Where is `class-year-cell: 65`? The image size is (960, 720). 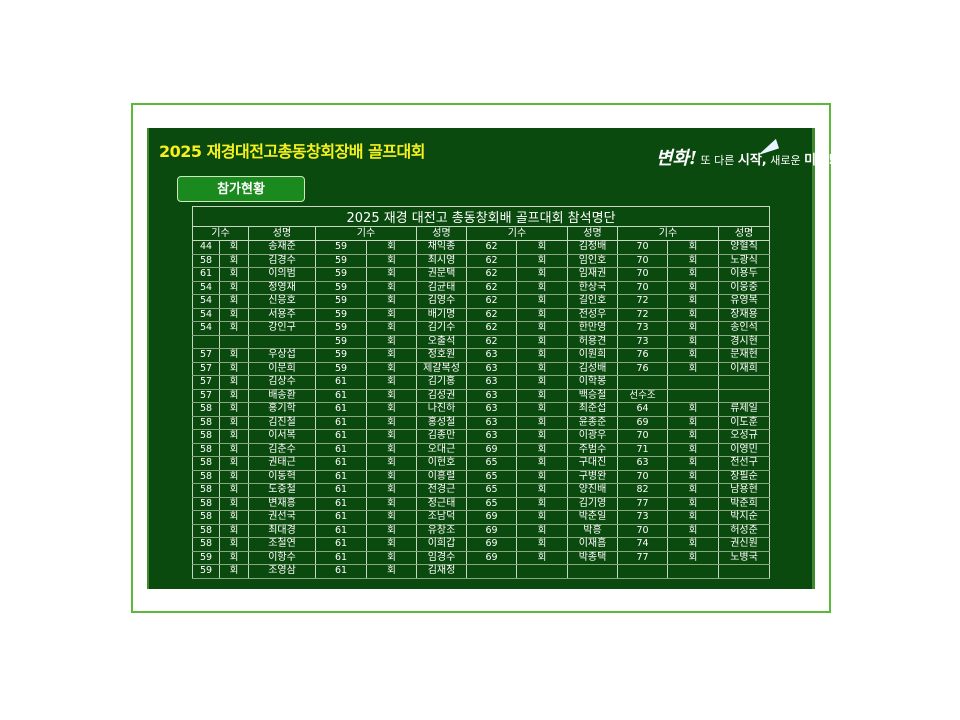 class-year-cell: 65 is located at coordinates (491, 463).